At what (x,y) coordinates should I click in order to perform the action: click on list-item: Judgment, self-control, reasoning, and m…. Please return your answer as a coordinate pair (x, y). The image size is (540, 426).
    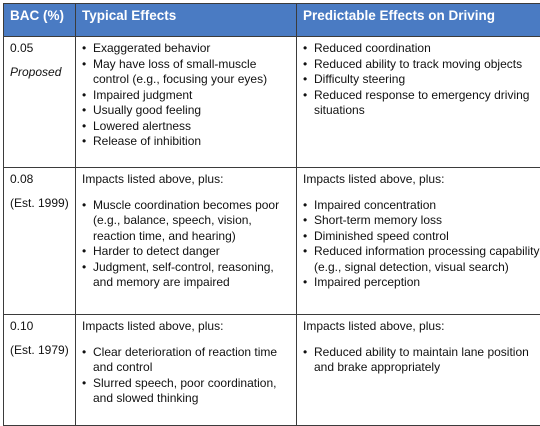
    Looking at the image, I should click on (186, 275).